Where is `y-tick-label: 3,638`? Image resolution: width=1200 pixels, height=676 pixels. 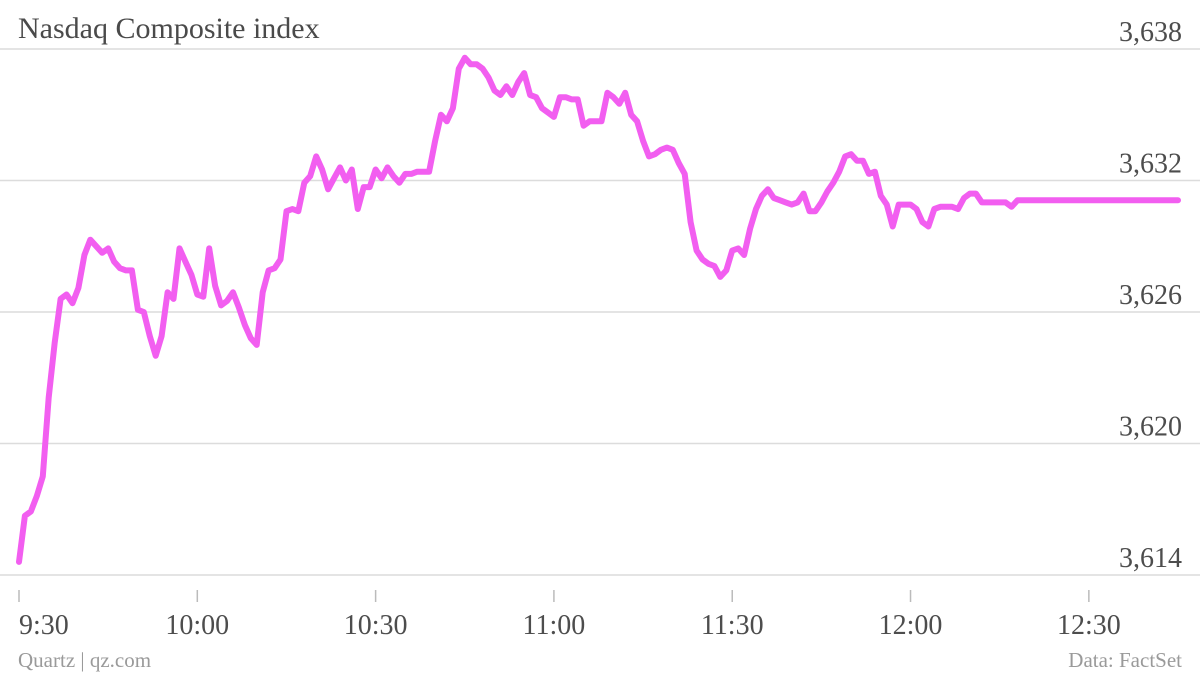
y-tick-label: 3,638 is located at coordinates (1150, 32).